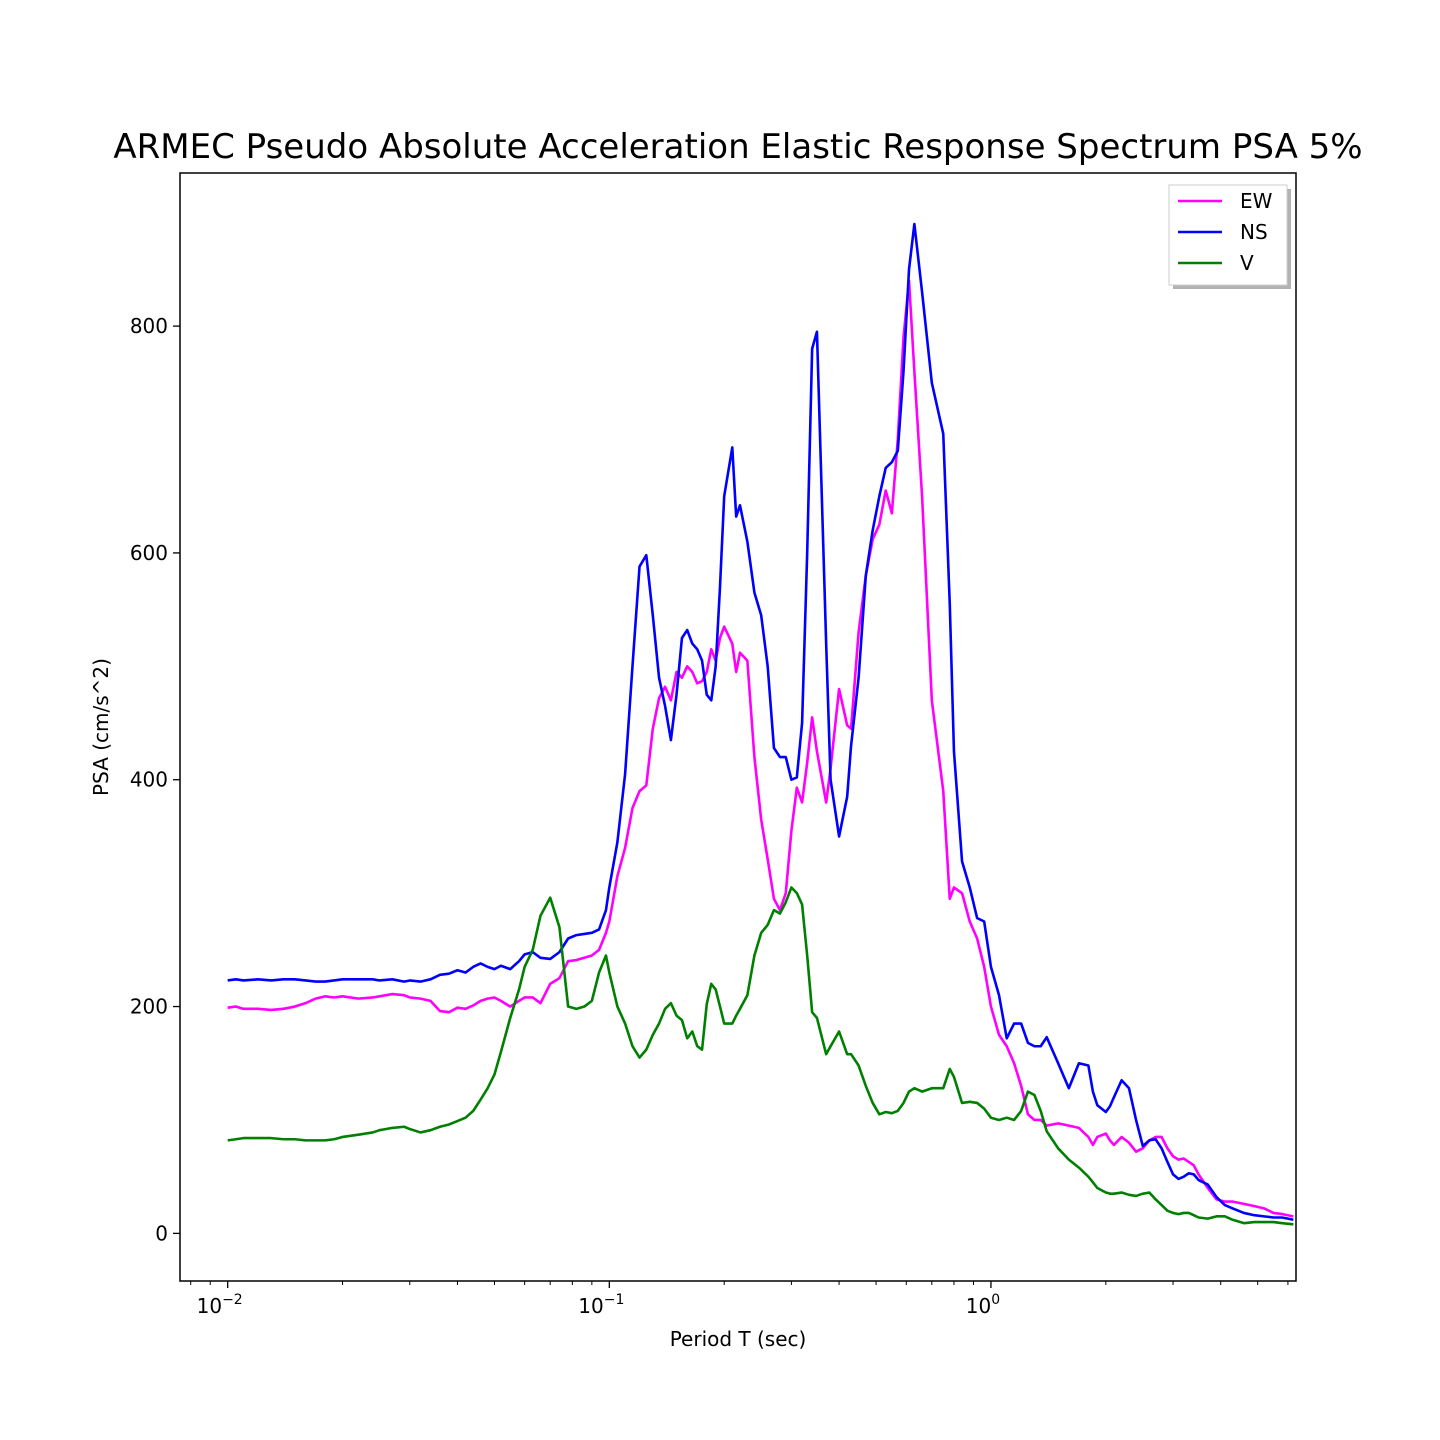  What do you see at coordinates (161, 1233) in the screenshot?
I see `y-tick-label: 0` at bounding box center [161, 1233].